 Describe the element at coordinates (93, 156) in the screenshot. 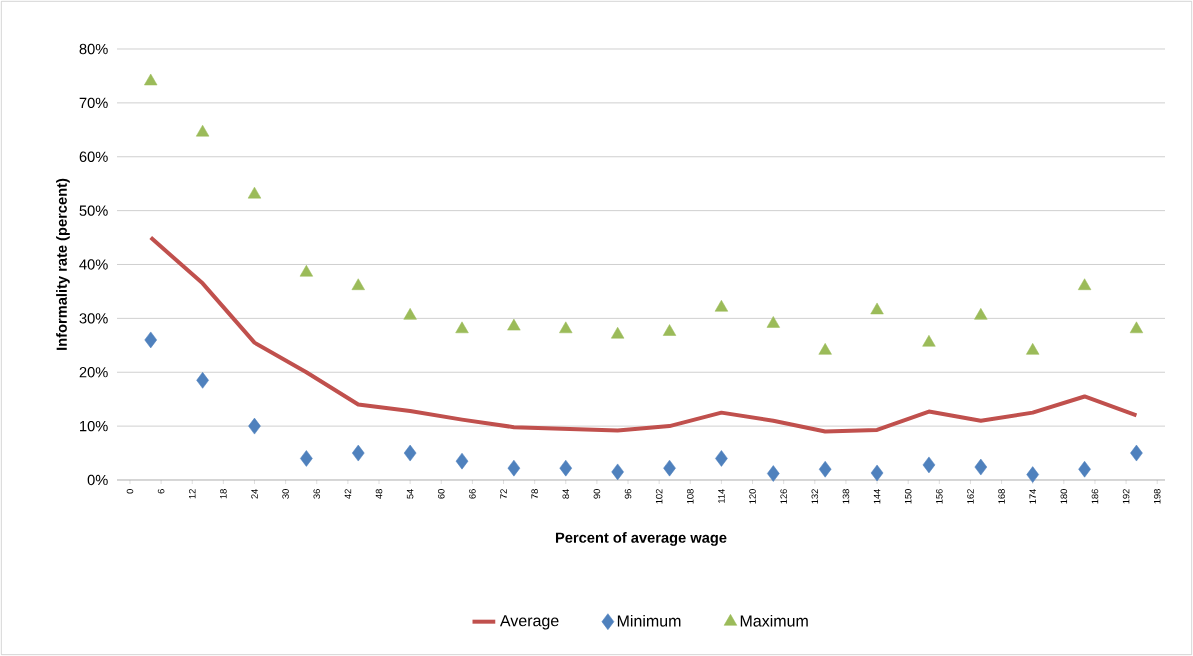

I see `y-tick-label: 60%` at that location.